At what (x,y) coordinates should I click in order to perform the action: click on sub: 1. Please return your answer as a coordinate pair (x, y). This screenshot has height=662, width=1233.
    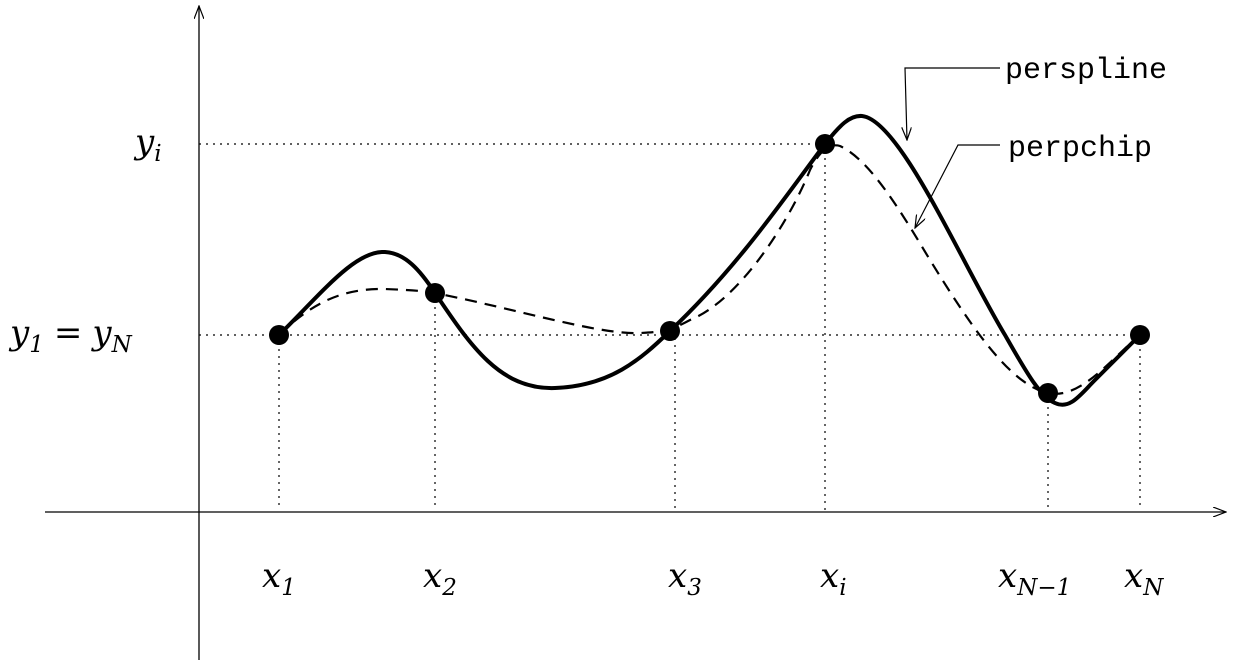
    Looking at the image, I should click on (36, 345).